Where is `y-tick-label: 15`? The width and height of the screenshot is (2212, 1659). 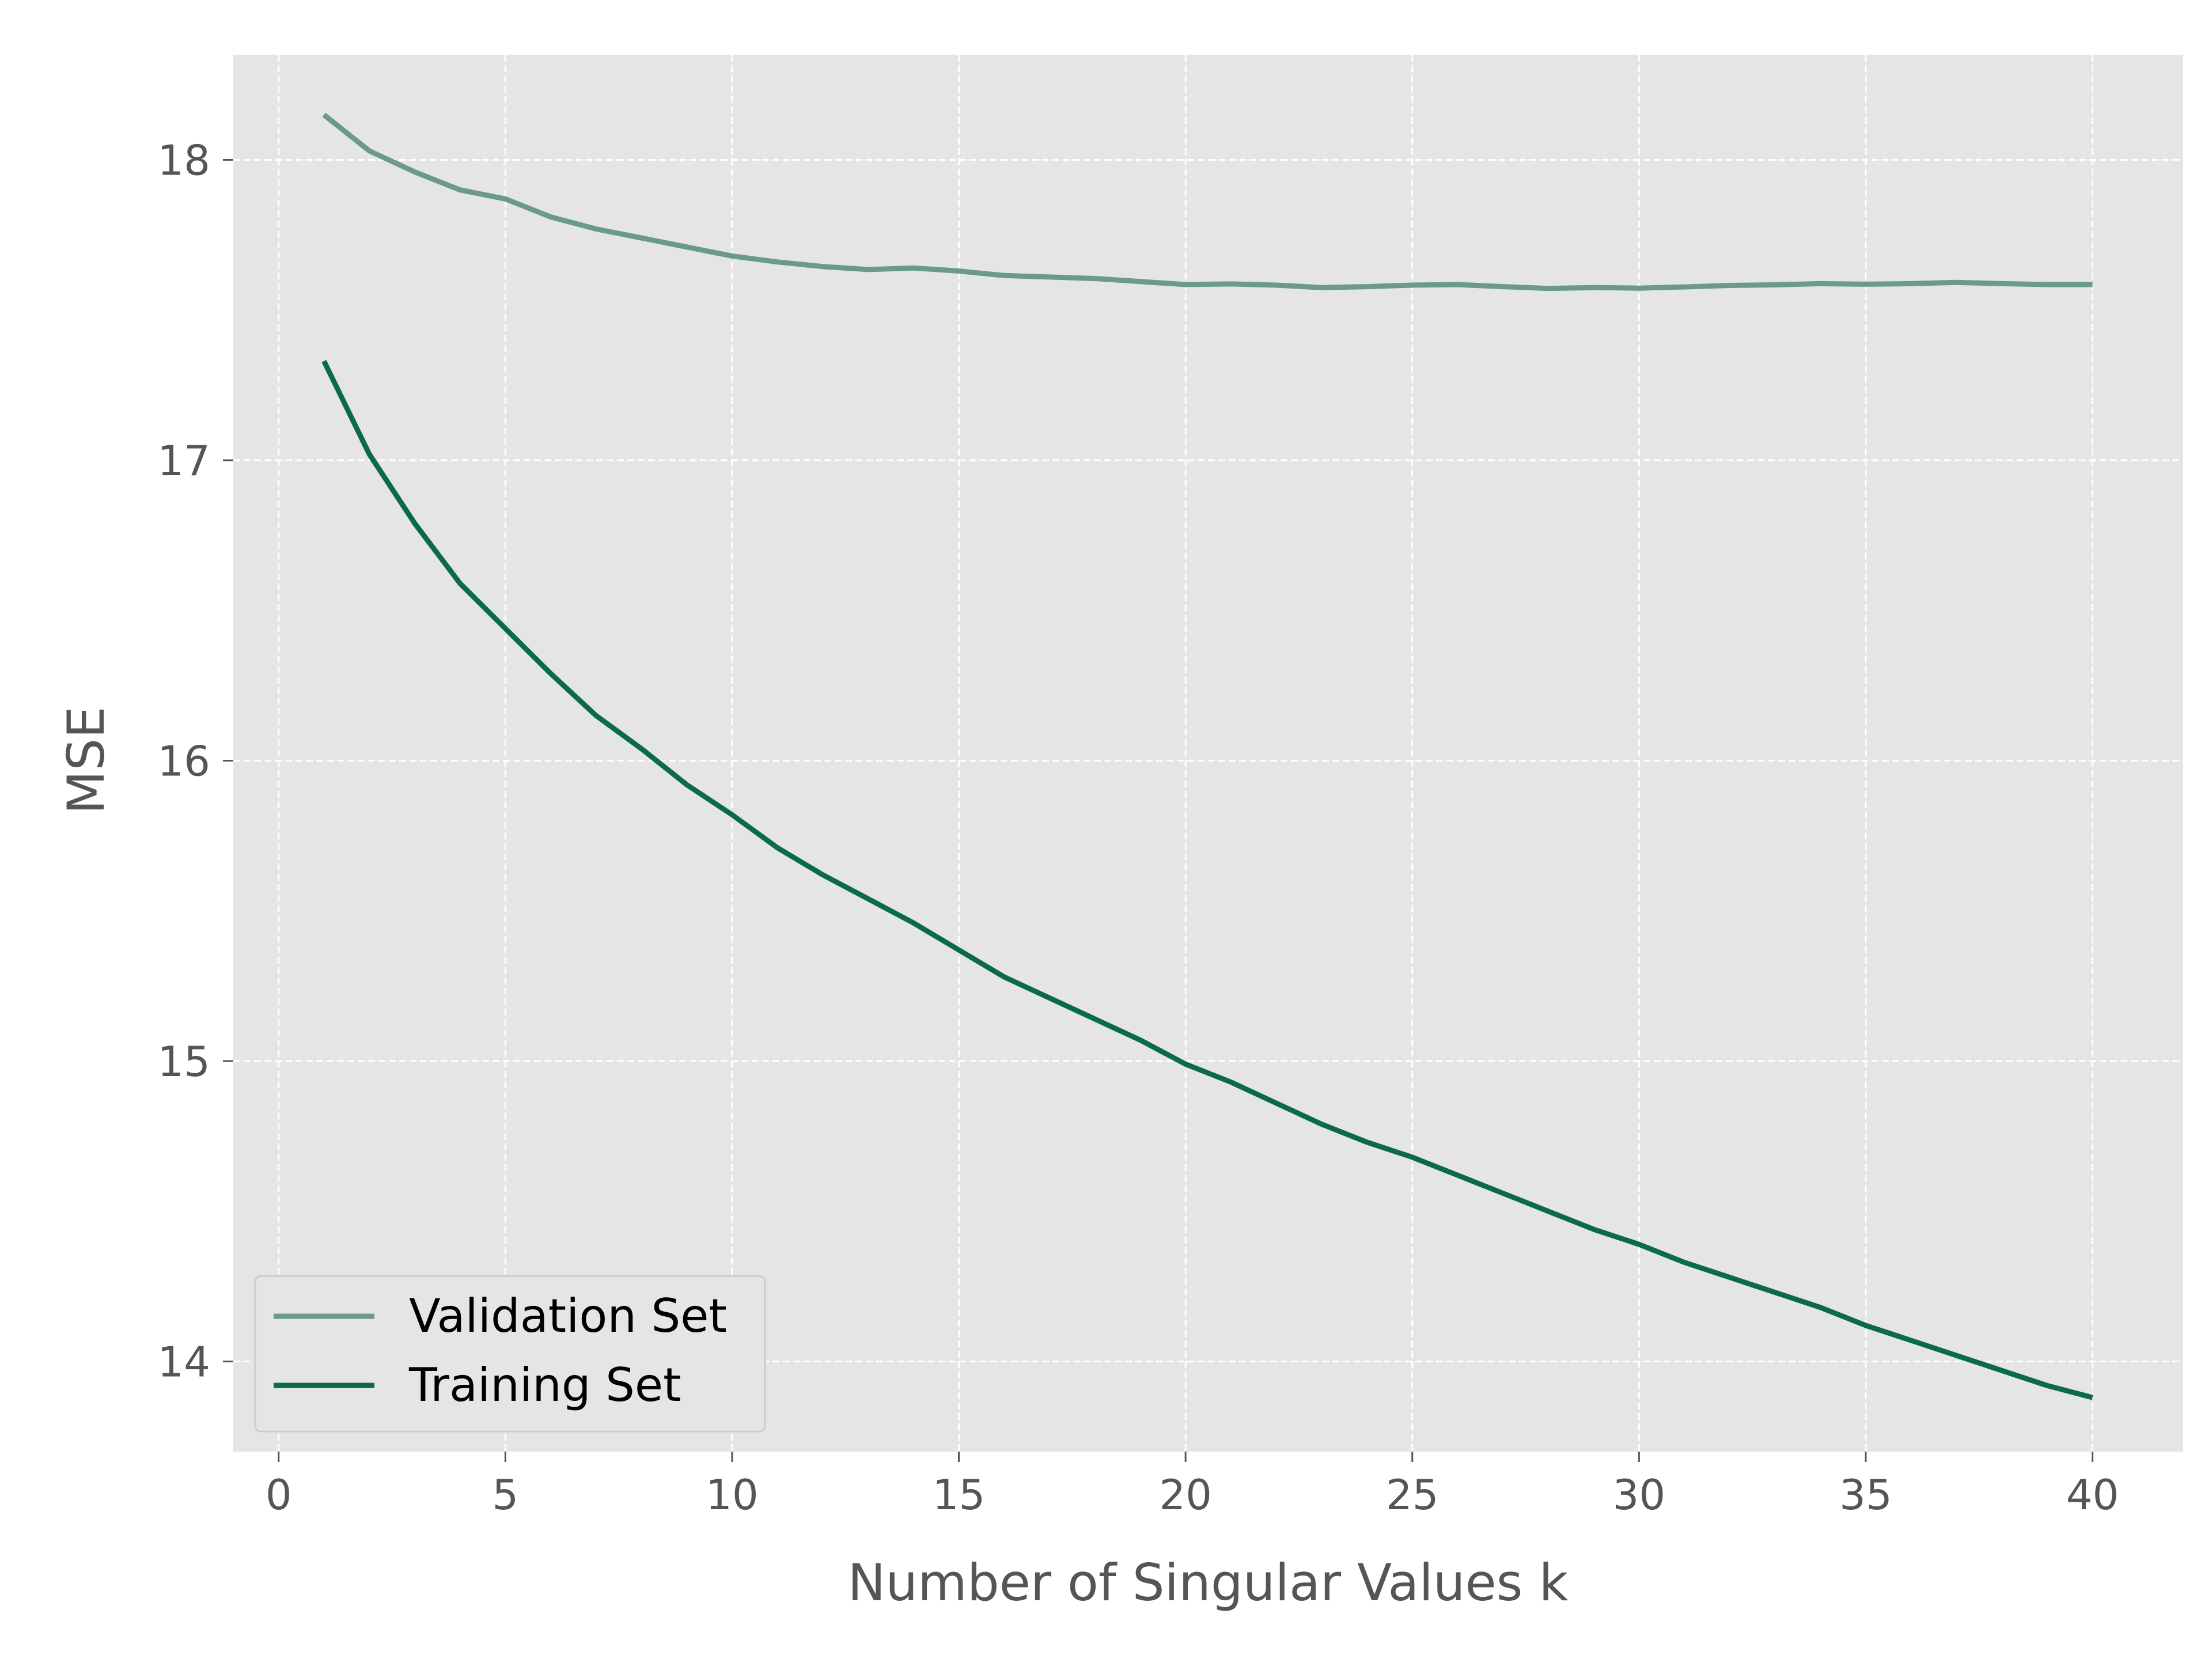
y-tick-label: 15 is located at coordinates (183, 1061).